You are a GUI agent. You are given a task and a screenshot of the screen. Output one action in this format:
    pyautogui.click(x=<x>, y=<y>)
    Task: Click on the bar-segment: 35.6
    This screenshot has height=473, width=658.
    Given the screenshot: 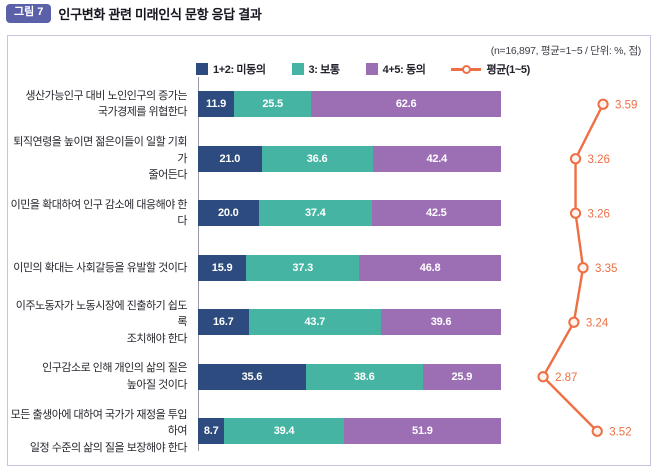 What is the action you would take?
    pyautogui.click(x=252, y=376)
    